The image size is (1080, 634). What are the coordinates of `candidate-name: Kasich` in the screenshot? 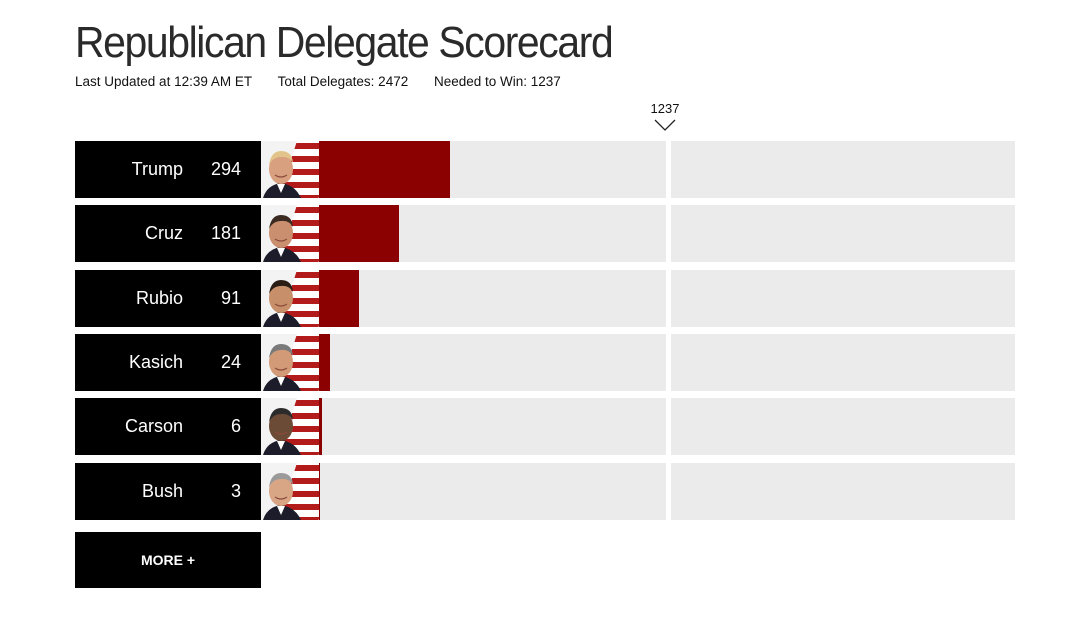 It's located at (155, 361).